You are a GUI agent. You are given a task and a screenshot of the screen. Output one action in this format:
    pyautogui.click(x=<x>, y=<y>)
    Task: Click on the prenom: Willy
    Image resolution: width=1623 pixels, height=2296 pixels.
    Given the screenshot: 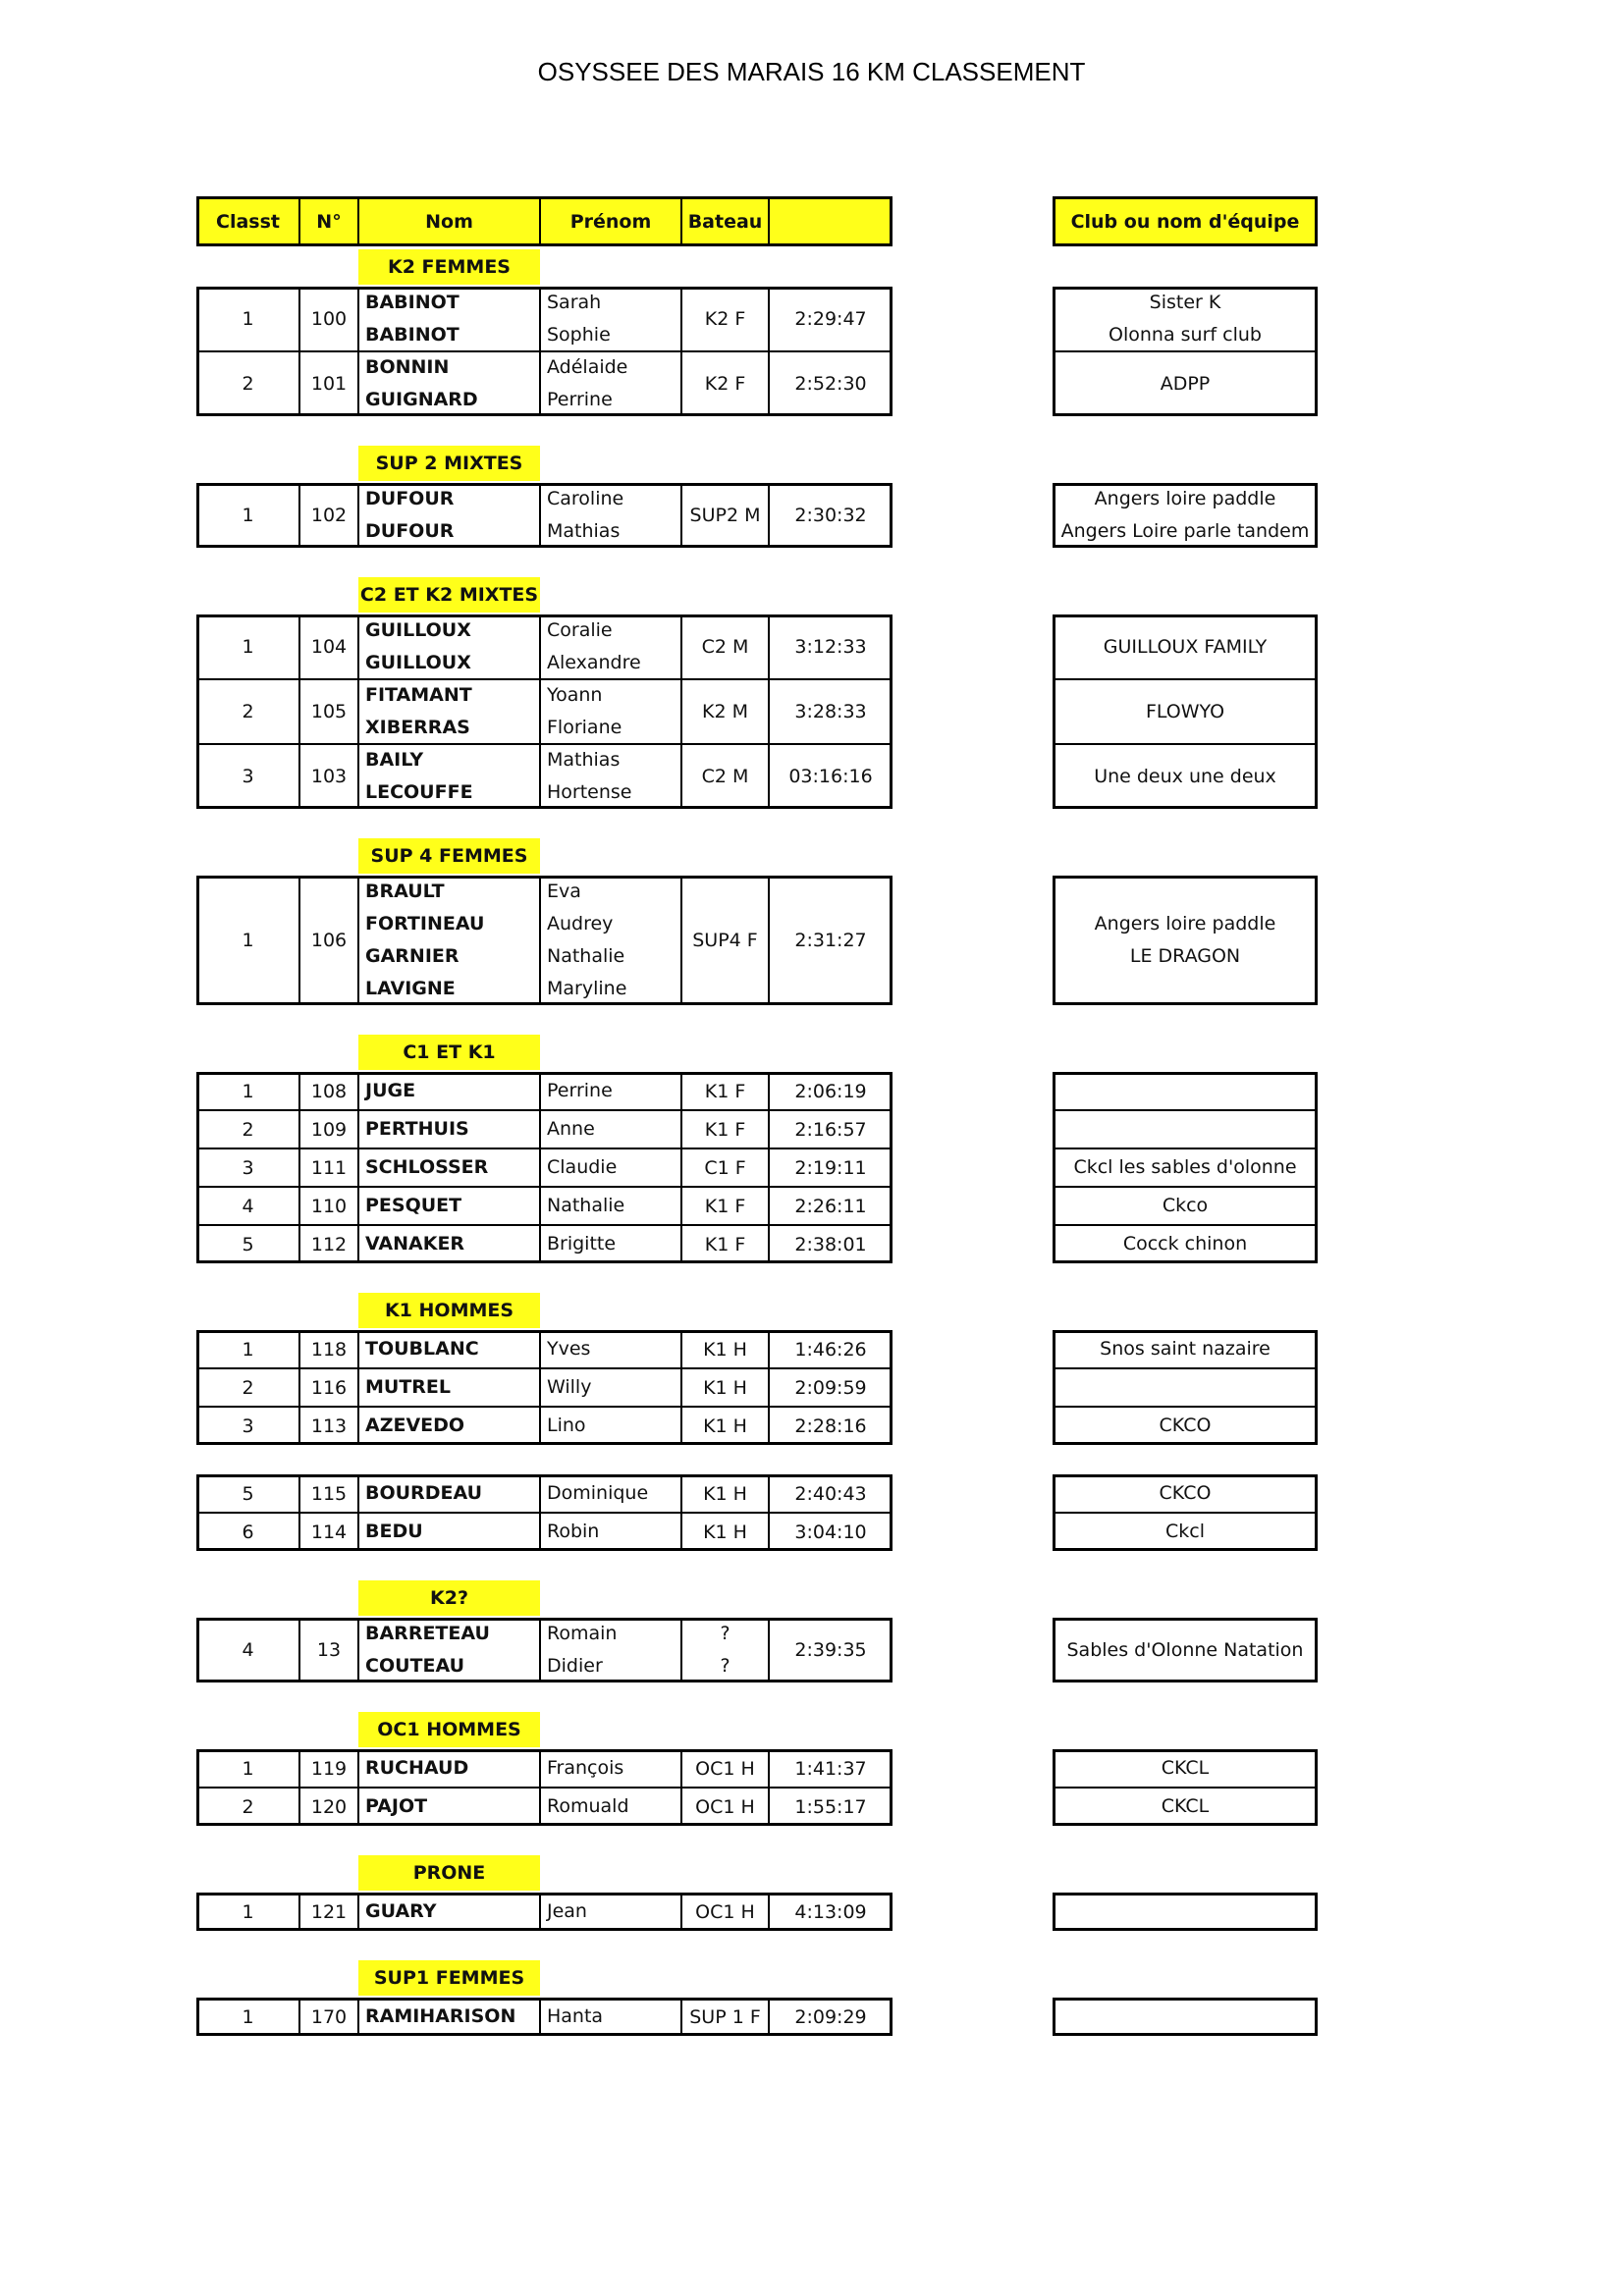 What is the action you would take?
    pyautogui.click(x=570, y=1387)
    